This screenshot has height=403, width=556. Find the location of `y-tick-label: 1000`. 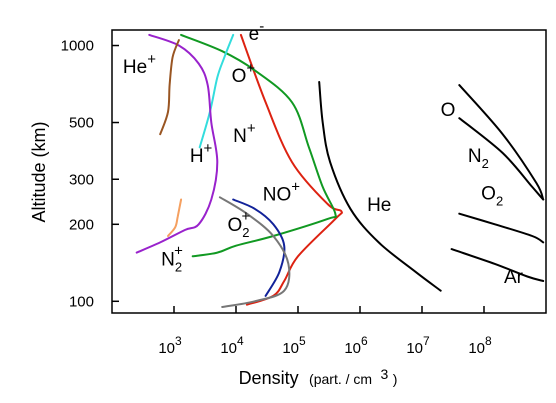

y-tick-label: 1000 is located at coordinates (77, 46).